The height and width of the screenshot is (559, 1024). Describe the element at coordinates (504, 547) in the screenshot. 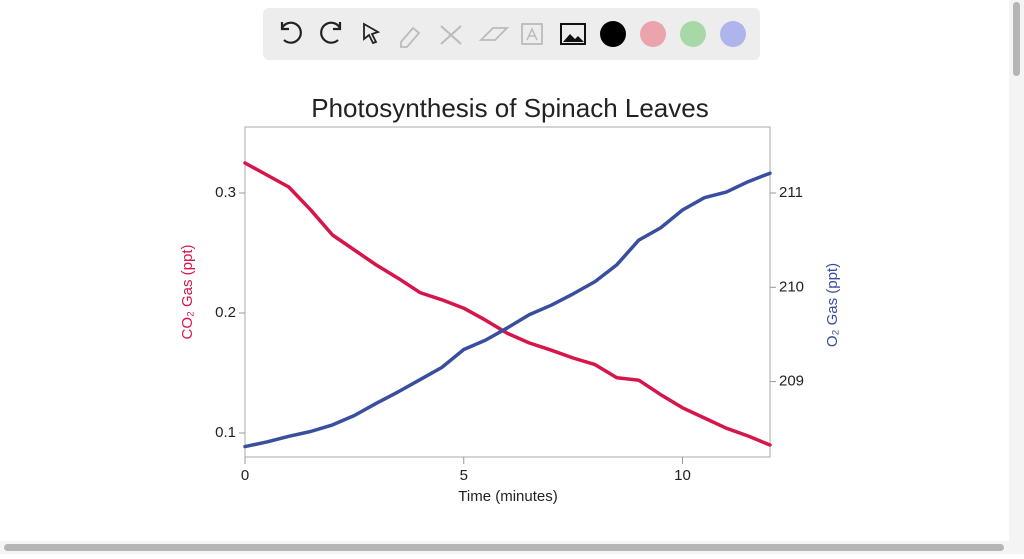

I see `h-scroll-thumb` at that location.